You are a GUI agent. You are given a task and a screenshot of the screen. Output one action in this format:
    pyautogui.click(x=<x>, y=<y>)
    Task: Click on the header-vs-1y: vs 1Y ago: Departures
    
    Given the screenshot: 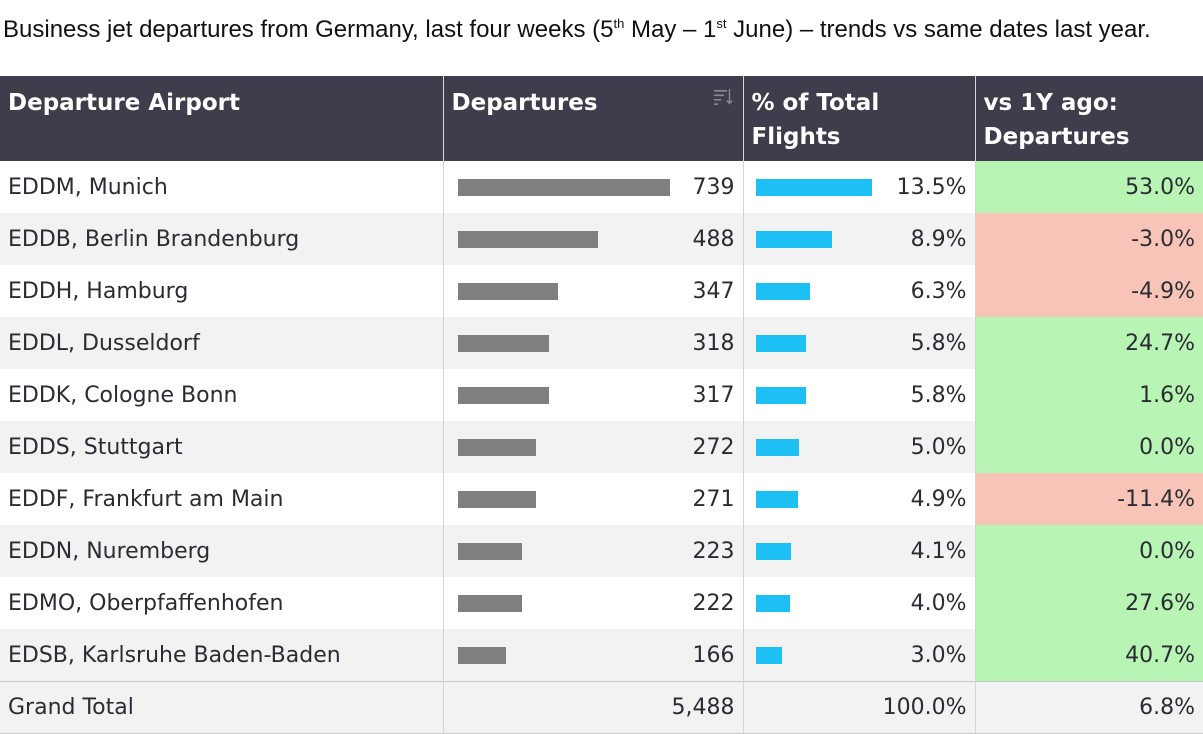 What is the action you would take?
    pyautogui.click(x=1089, y=118)
    